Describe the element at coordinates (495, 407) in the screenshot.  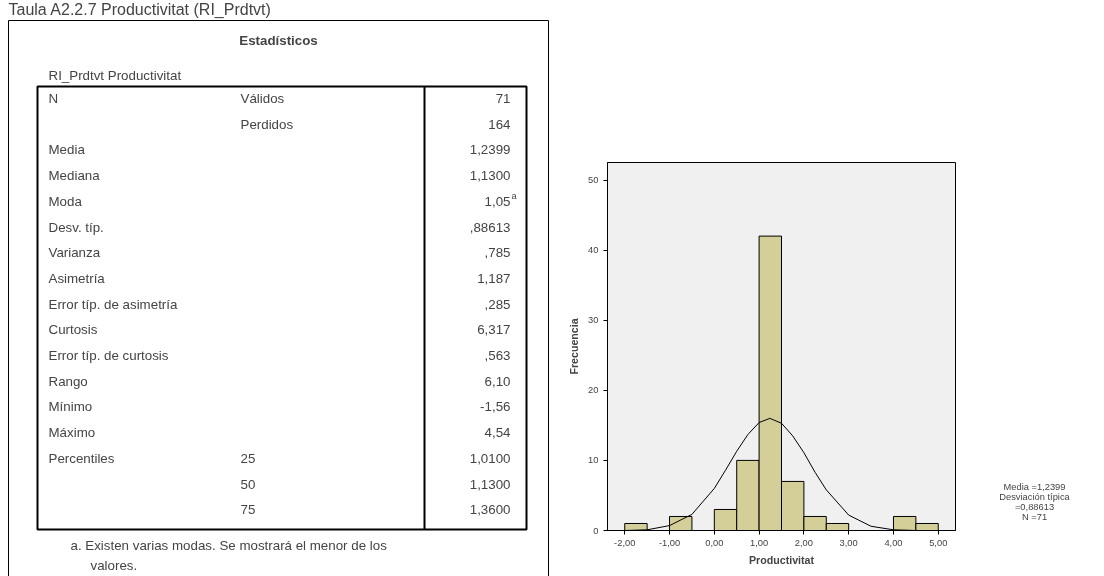
I see `text: -1,56` at that location.